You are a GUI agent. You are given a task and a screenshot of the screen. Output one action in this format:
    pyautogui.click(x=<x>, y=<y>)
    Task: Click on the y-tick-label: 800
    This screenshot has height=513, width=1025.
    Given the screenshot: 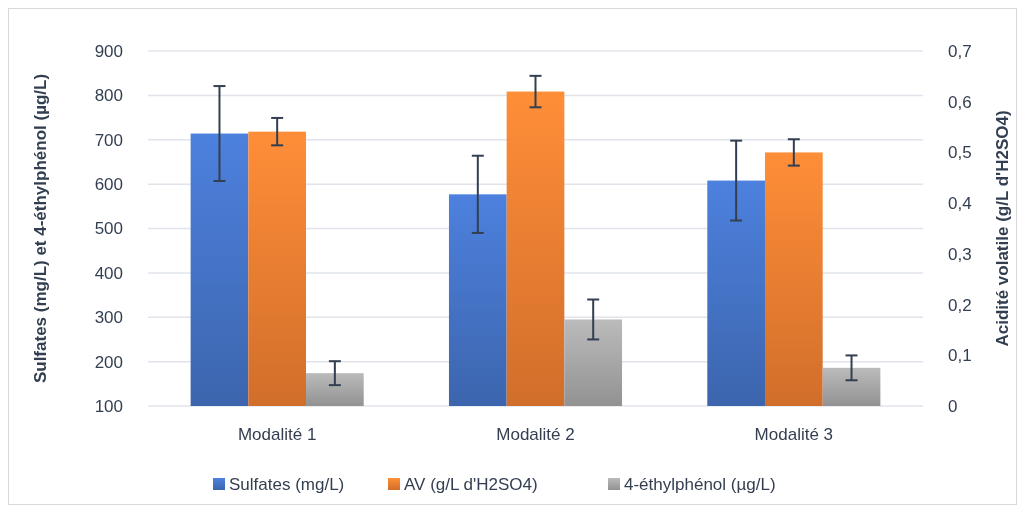 What is the action you would take?
    pyautogui.click(x=108, y=96)
    